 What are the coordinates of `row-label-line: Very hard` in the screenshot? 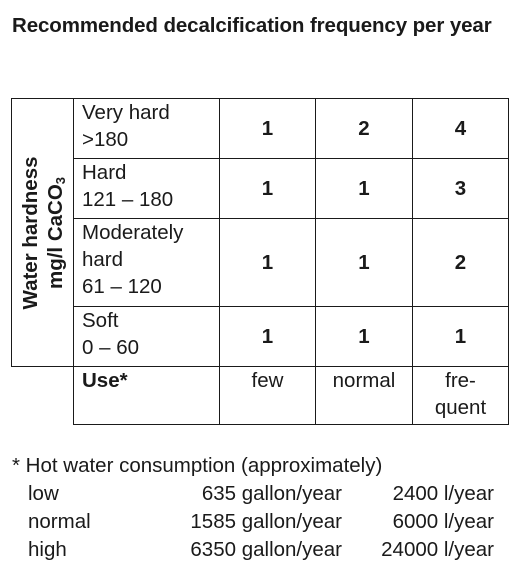 It's located at (126, 112).